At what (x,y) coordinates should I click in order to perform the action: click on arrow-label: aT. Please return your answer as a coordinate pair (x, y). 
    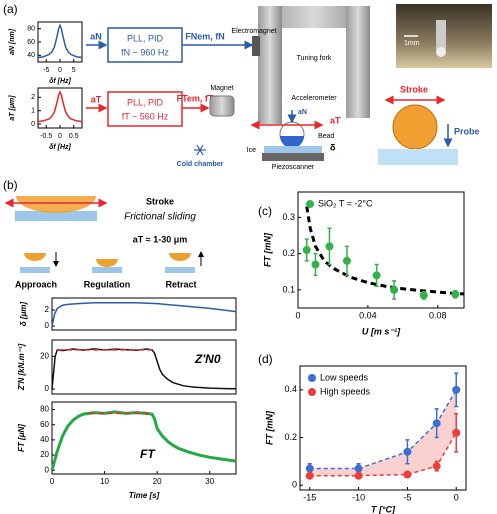
    Looking at the image, I should click on (96, 99).